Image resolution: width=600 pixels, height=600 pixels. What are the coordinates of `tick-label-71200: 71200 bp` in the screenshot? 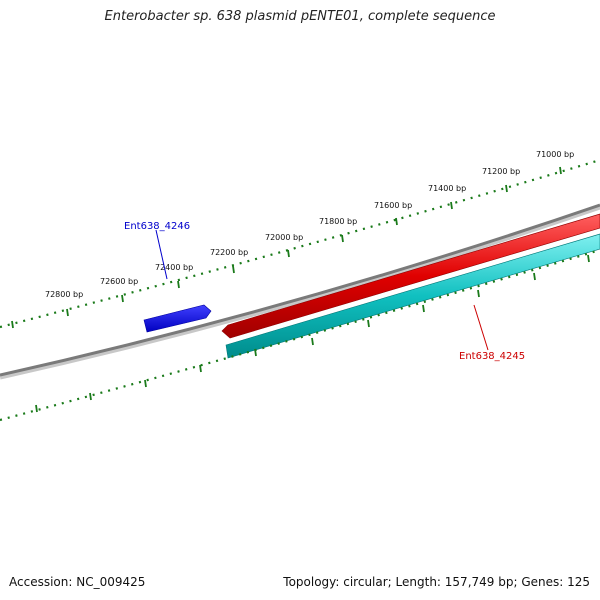 It's located at (501, 171).